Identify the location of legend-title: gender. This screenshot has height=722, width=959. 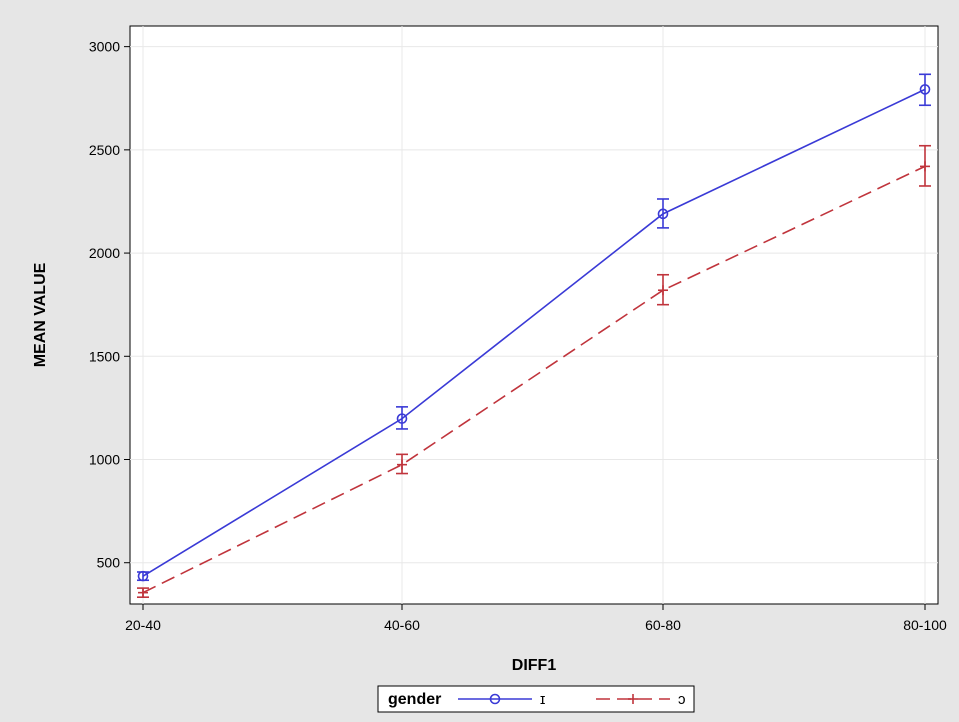
(414, 699).